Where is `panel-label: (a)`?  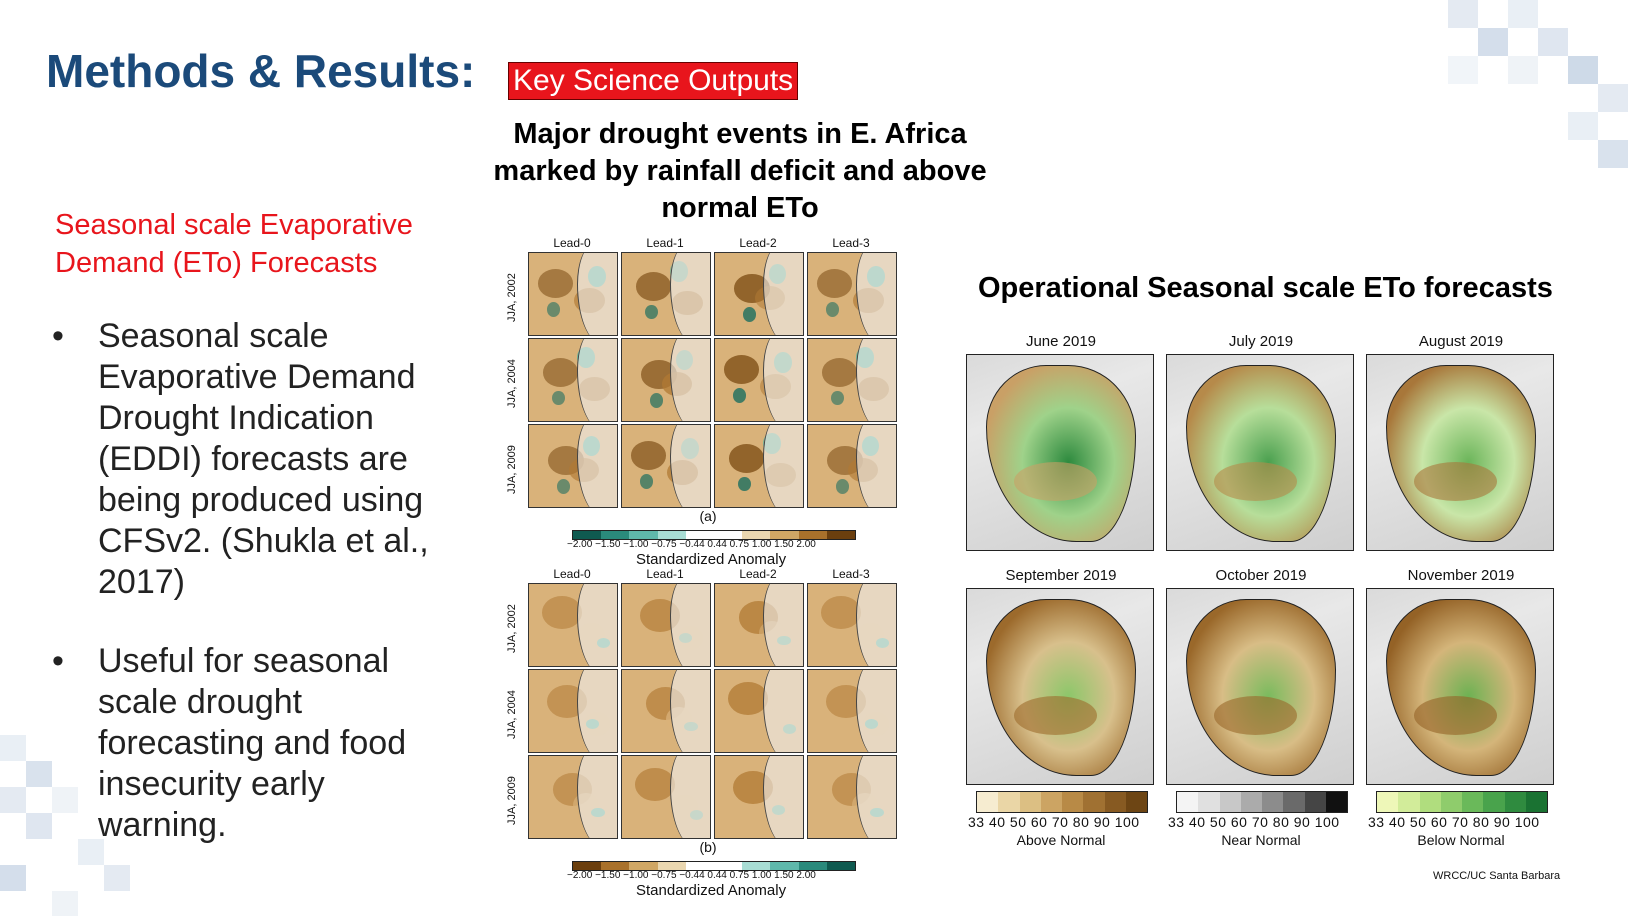
panel-label: (a) is located at coordinates (708, 516).